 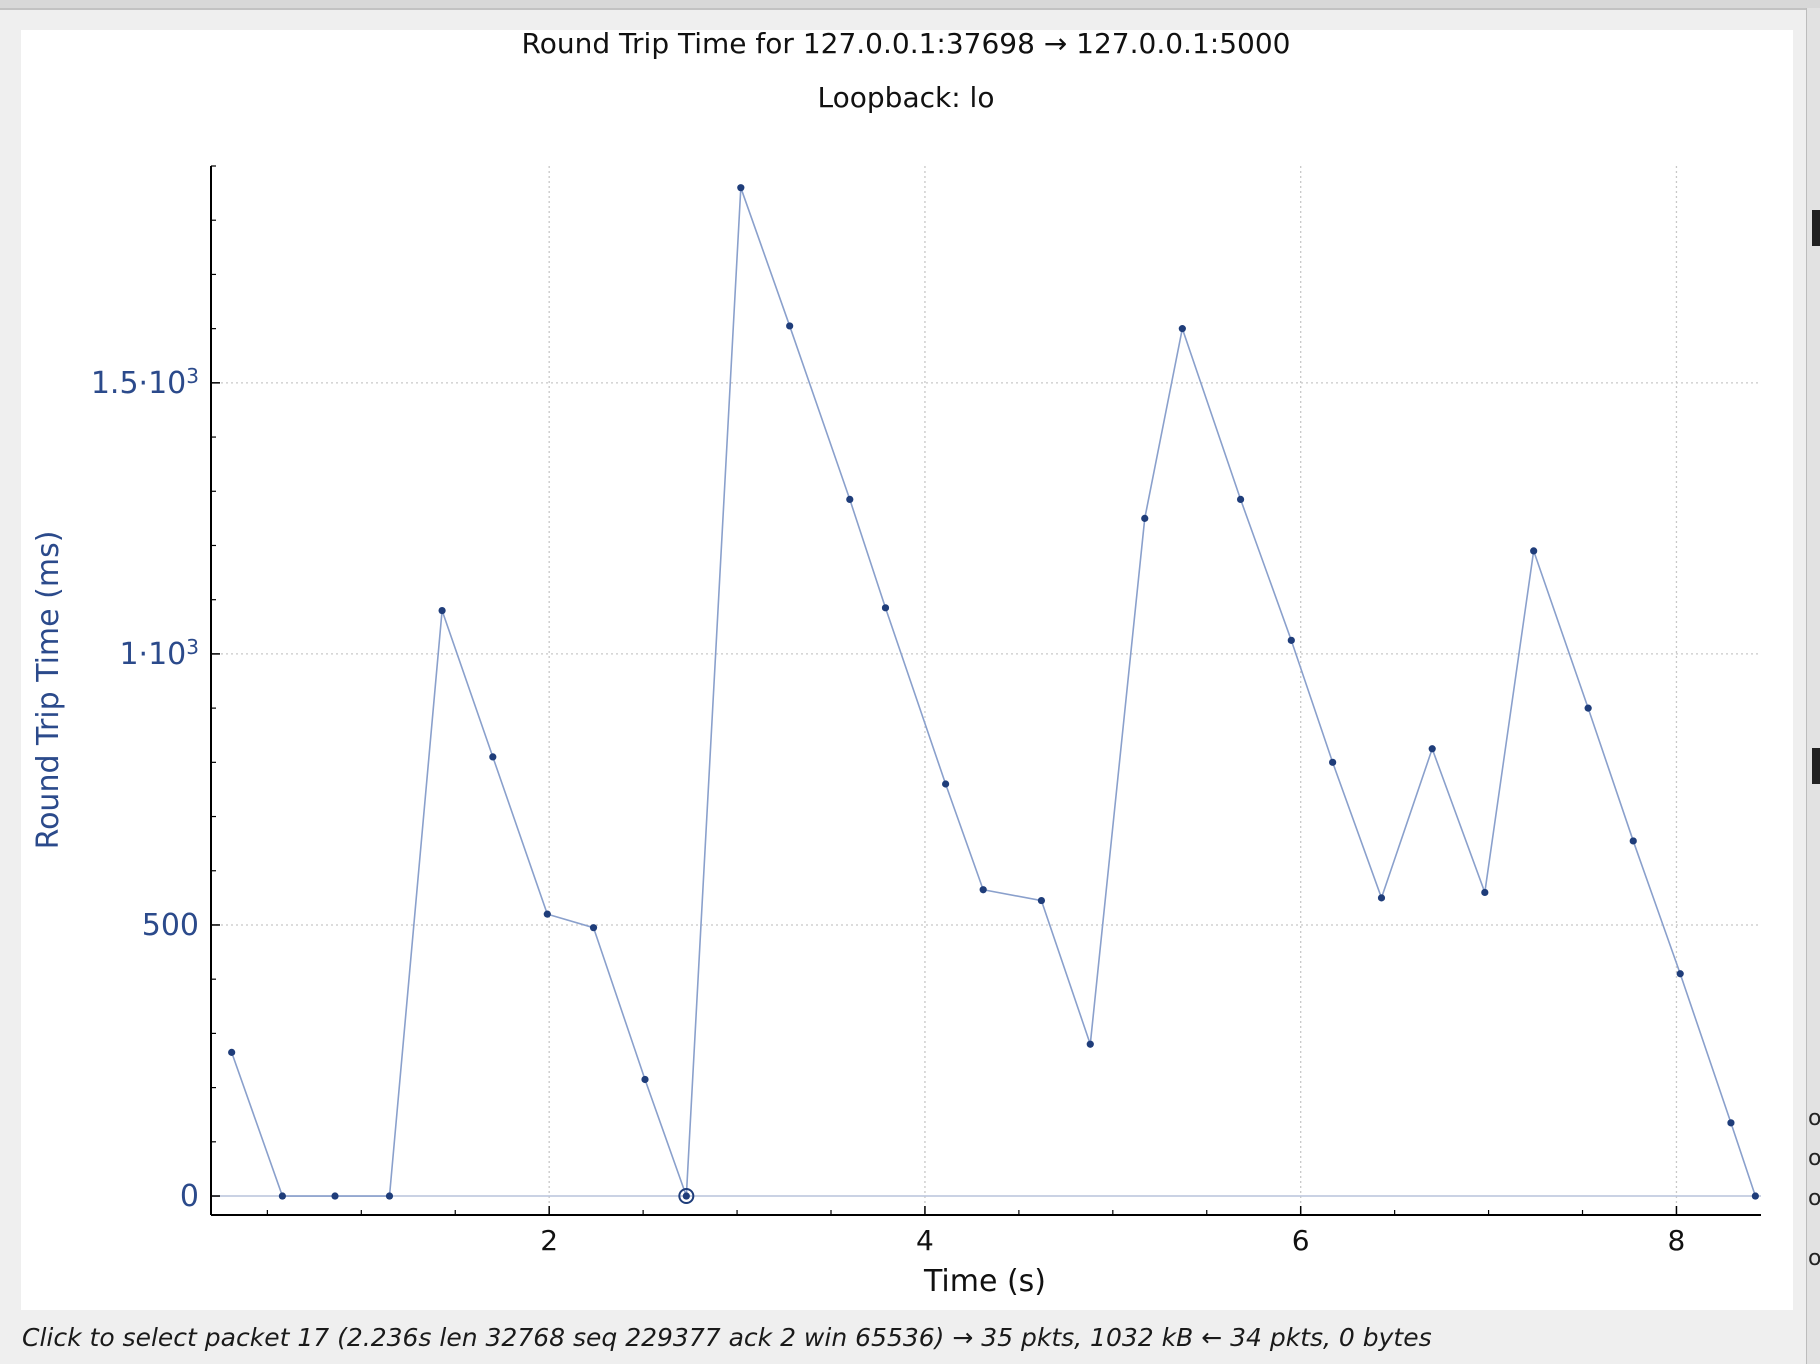 What do you see at coordinates (1301, 1240) in the screenshot?
I see `x-tick-label: 6` at bounding box center [1301, 1240].